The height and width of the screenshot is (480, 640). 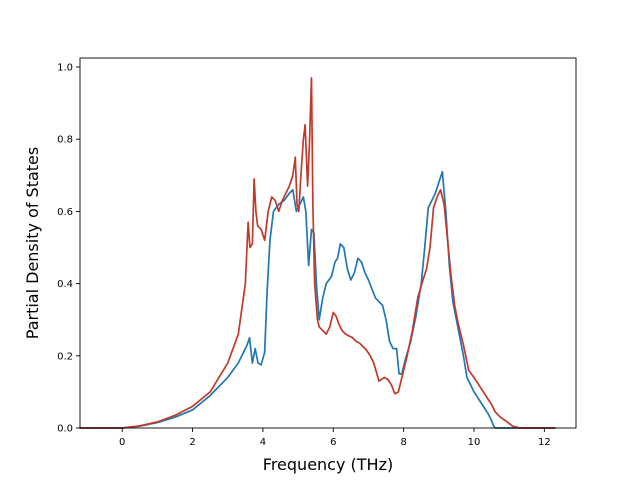 What do you see at coordinates (192, 442) in the screenshot?
I see `x-tick-label: 2` at bounding box center [192, 442].